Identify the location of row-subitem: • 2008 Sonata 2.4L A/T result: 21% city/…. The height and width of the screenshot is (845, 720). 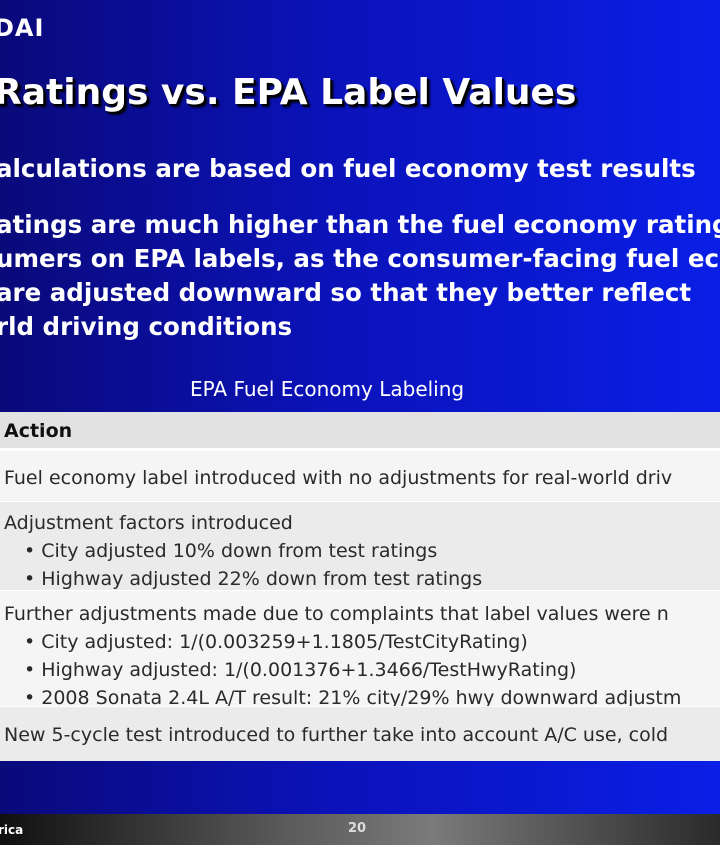
(353, 696).